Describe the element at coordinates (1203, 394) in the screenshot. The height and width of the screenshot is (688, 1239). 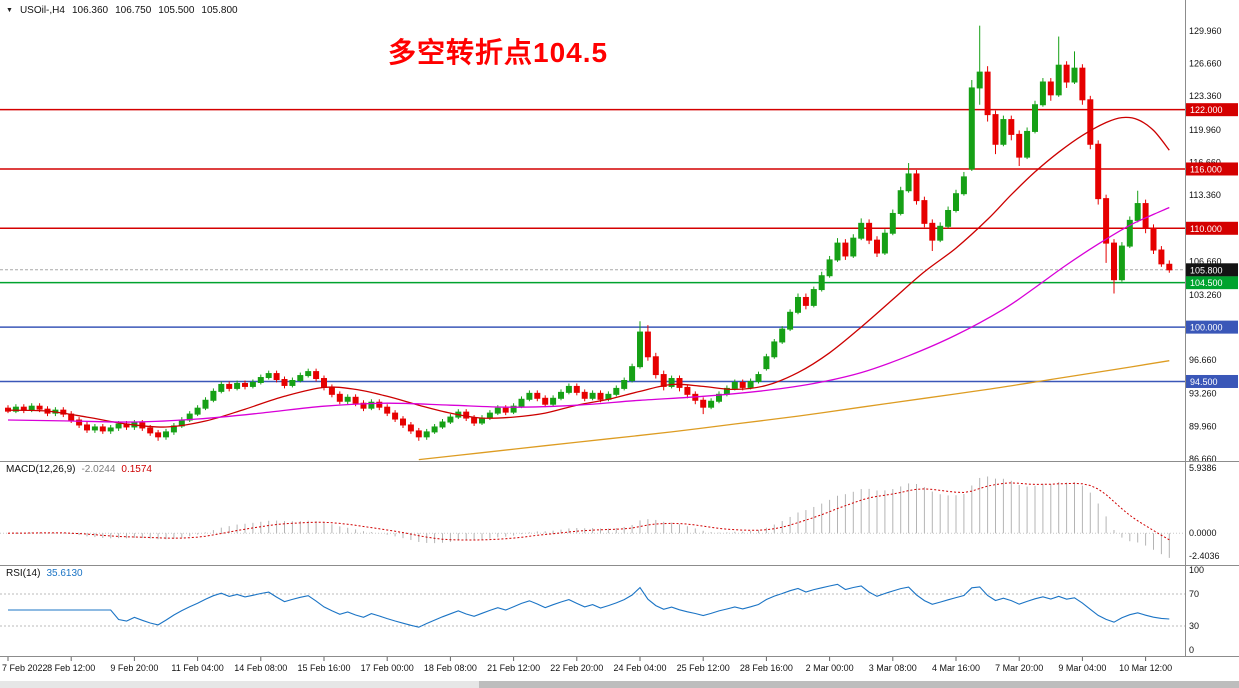
I see `price-axis-label: 93.260` at that location.